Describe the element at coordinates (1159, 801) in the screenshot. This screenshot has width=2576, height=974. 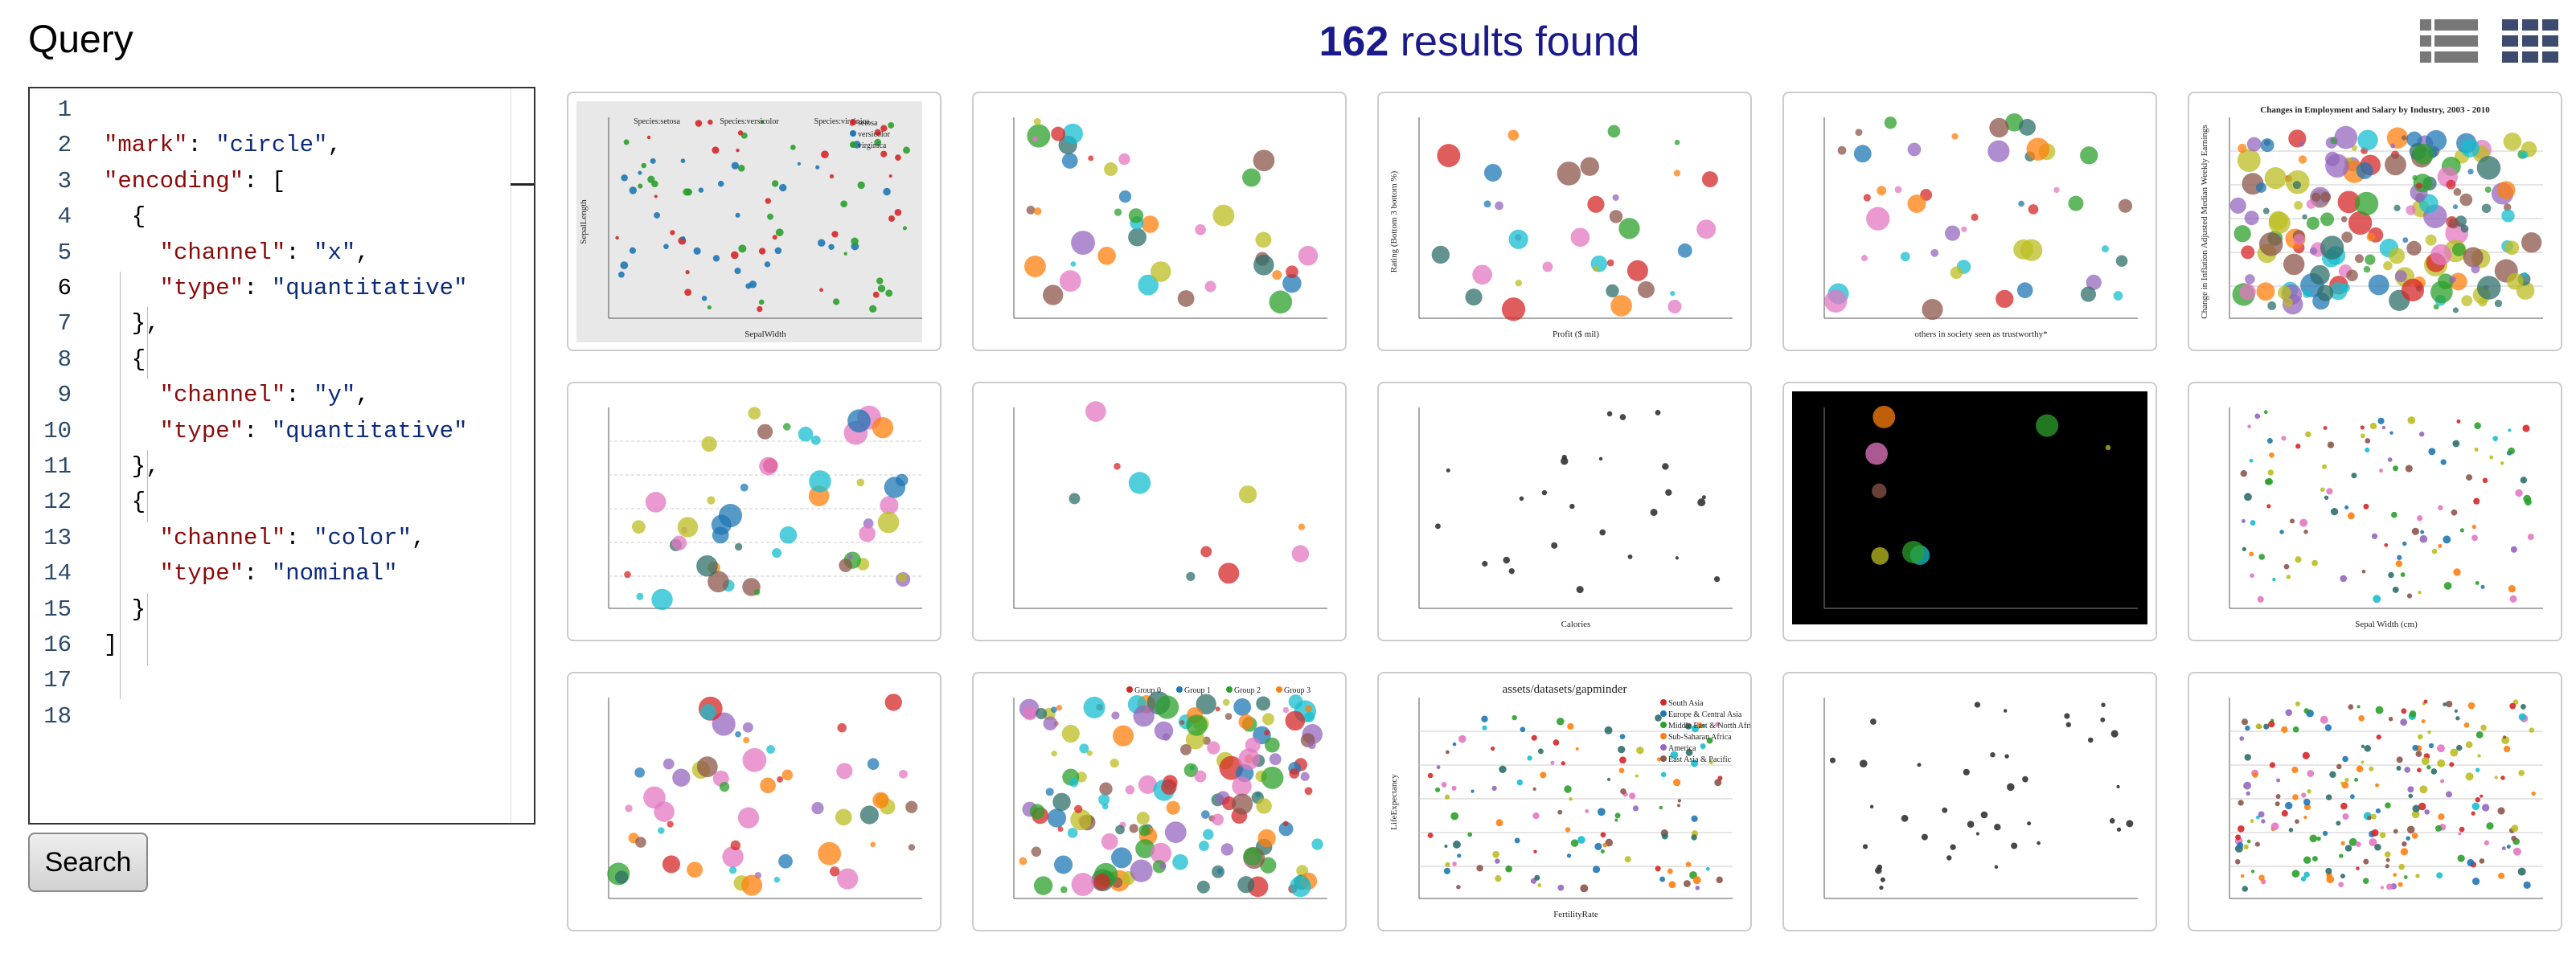
I see `result-thumbnail: Group 0 Group 1 Group 2 Group 3` at that location.